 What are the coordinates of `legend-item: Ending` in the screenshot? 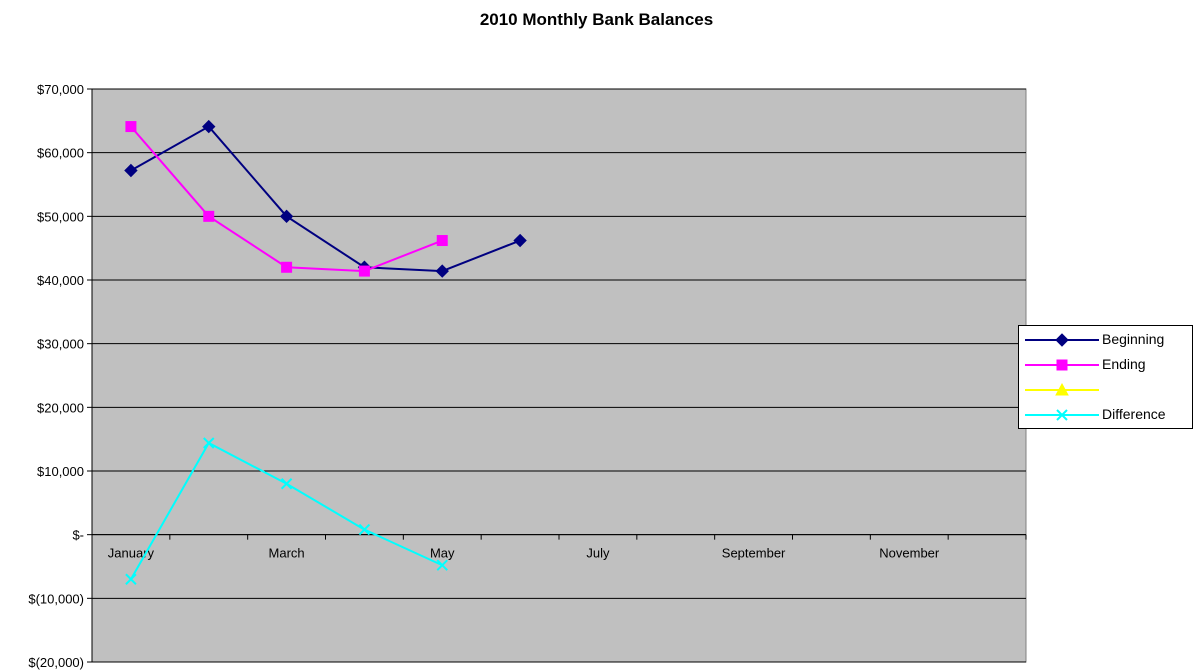 It's located at (1107, 365).